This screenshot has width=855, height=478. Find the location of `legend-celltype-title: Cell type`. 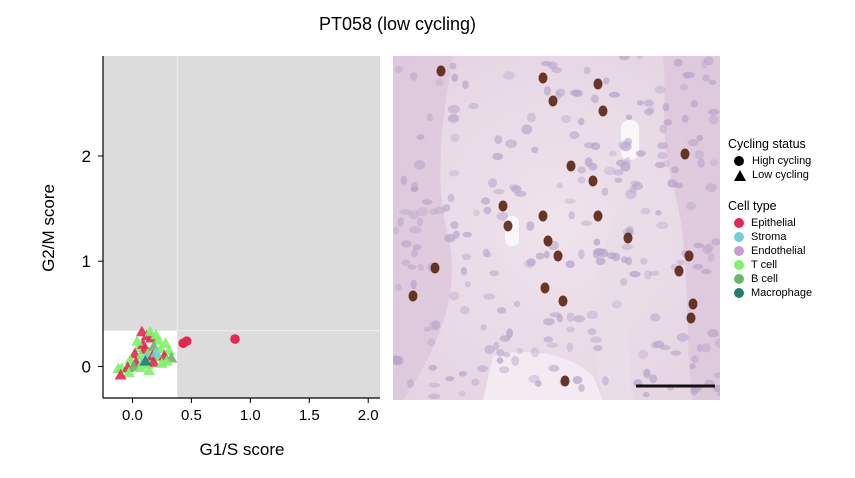

legend-celltype-title: Cell type is located at coordinates (752, 206).